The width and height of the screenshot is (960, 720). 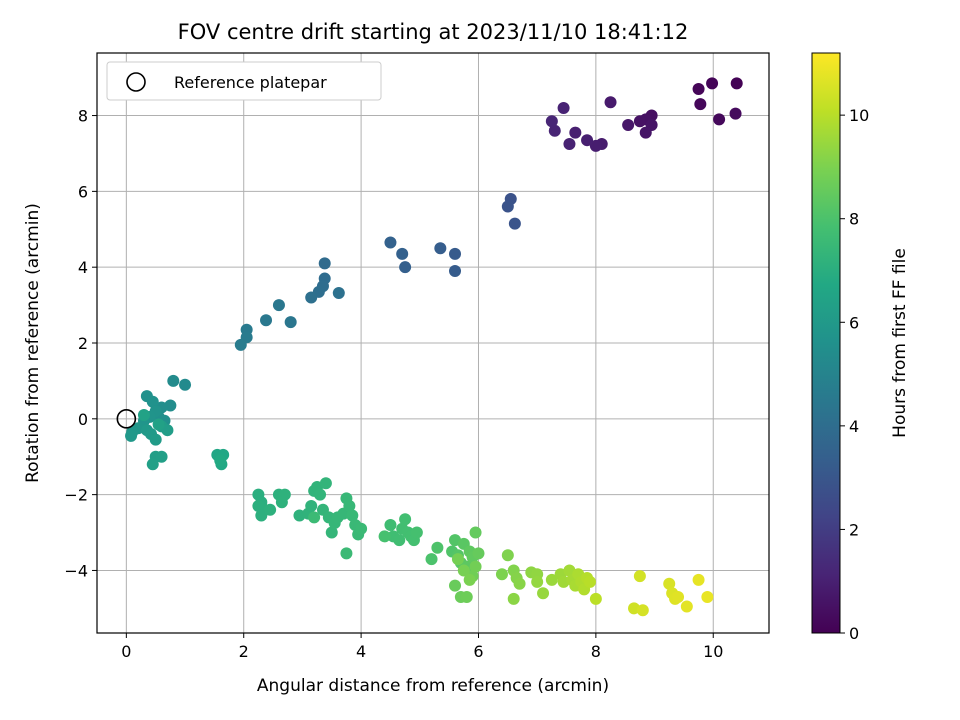 I want to click on colorbar-gradient, so click(x=826, y=343).